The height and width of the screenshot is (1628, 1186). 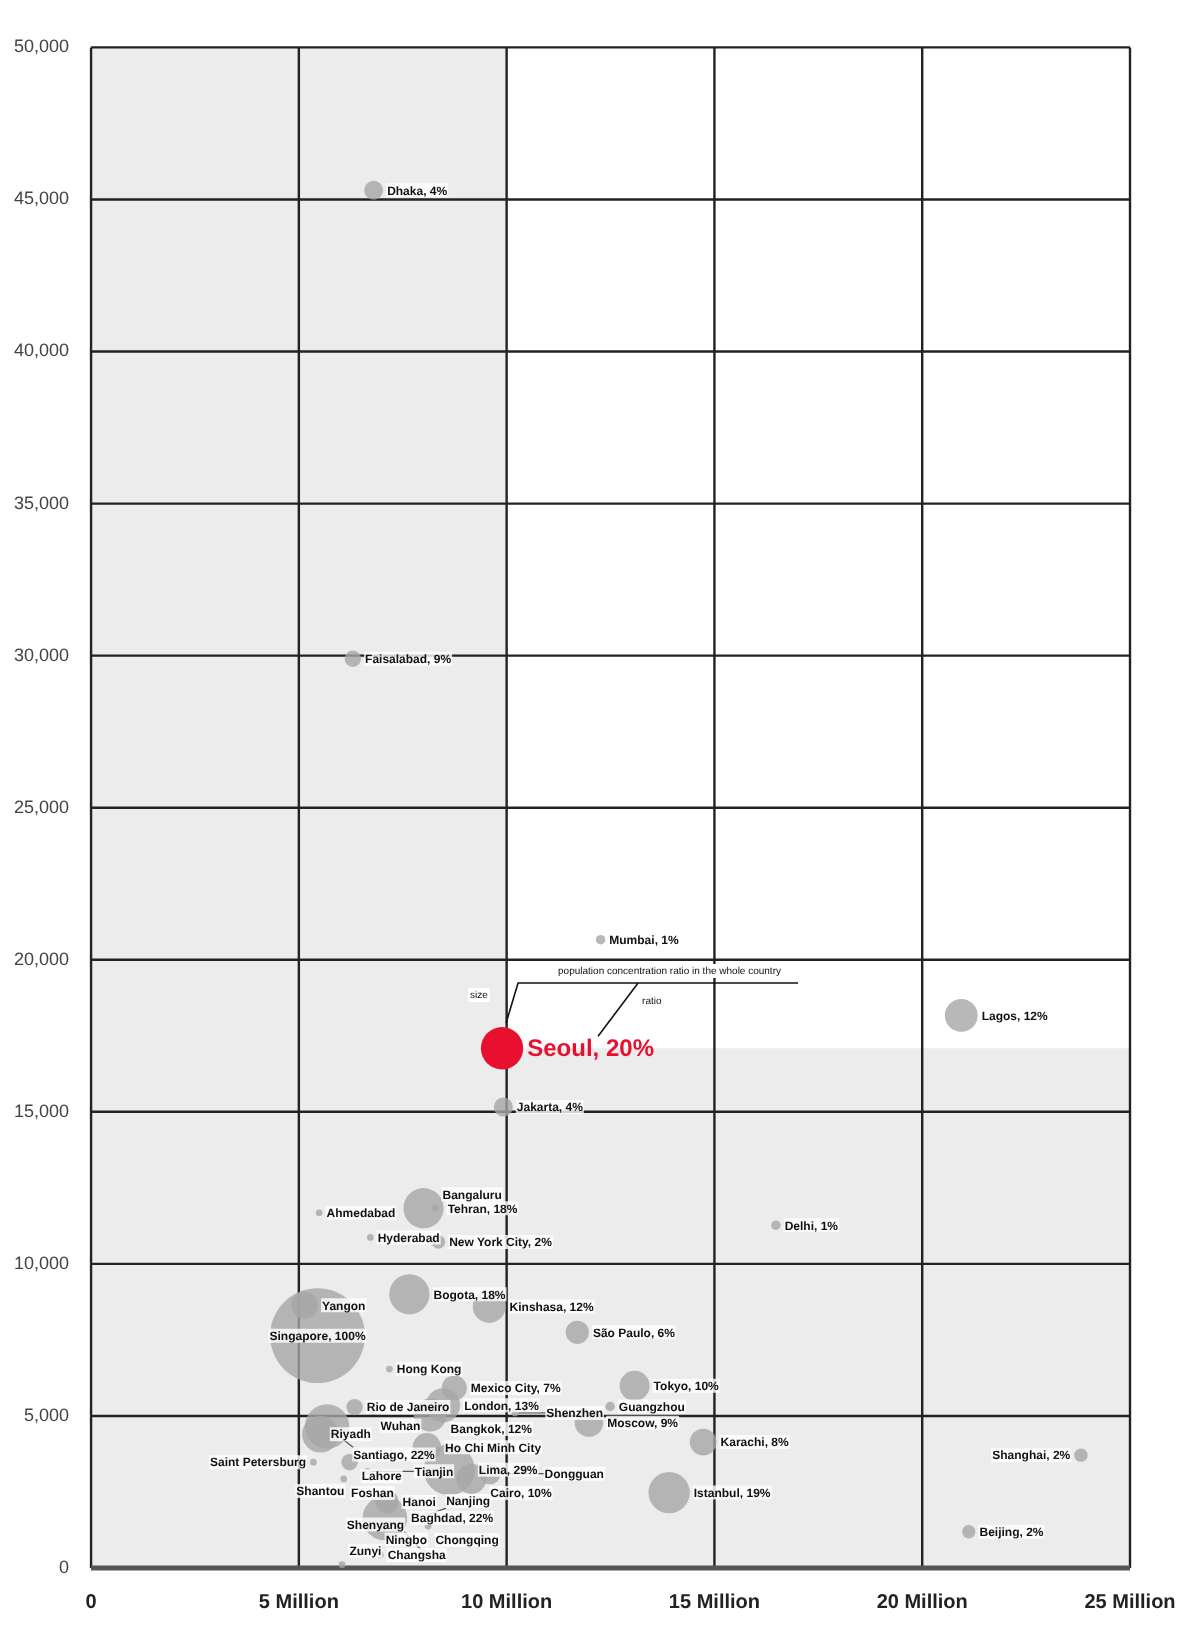 What do you see at coordinates (922, 1602) in the screenshot?
I see `x-tick-label: 20 Million` at bounding box center [922, 1602].